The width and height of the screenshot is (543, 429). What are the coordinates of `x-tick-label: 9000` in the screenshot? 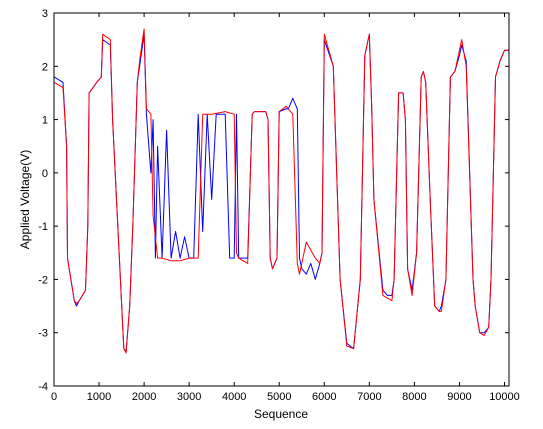 It's located at (459, 397).